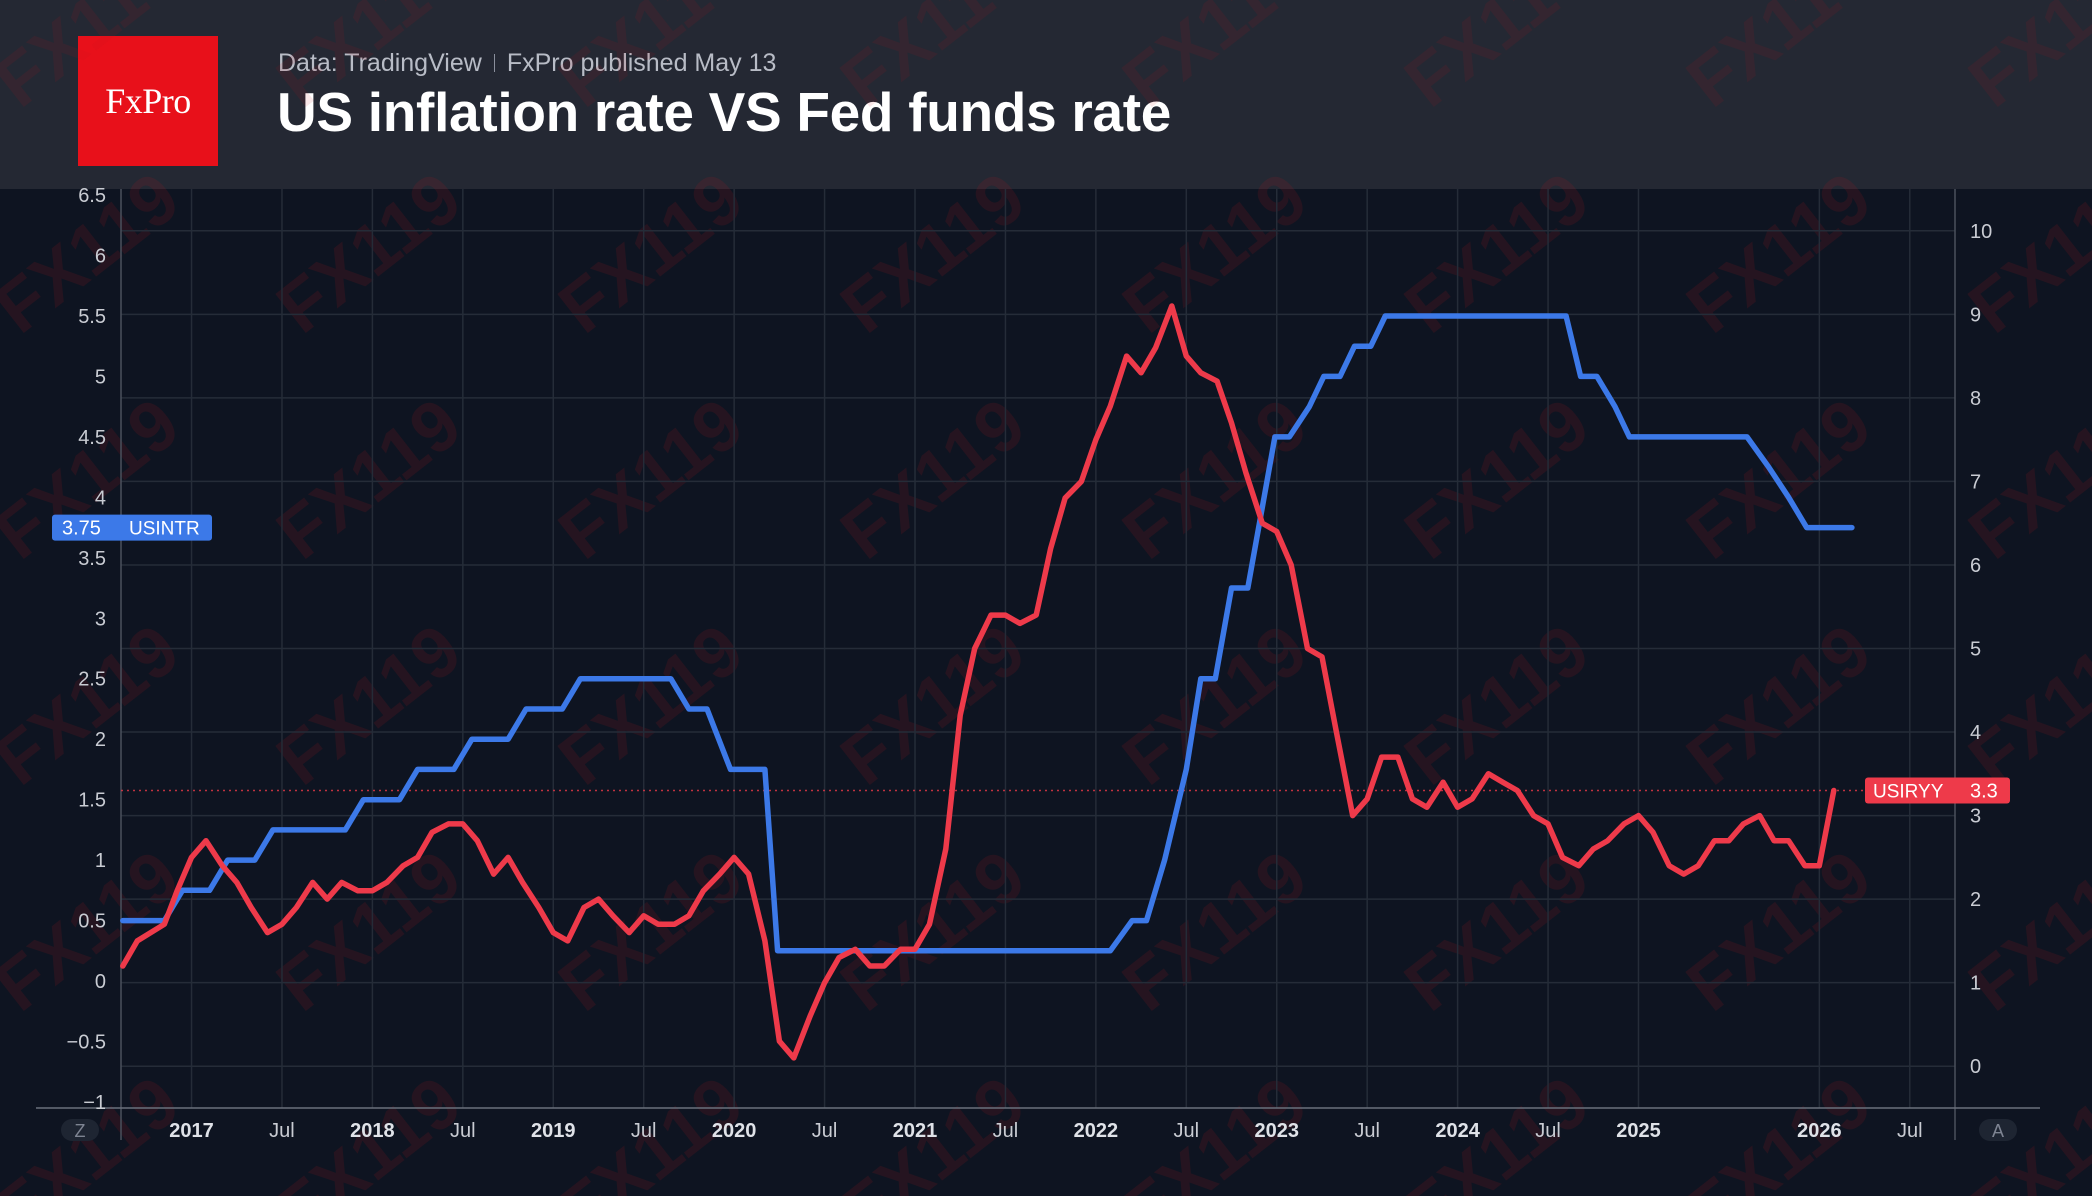 This screenshot has width=2092, height=1196. Describe the element at coordinates (1975, 733) in the screenshot. I see `right-axis-tick: 4` at that location.